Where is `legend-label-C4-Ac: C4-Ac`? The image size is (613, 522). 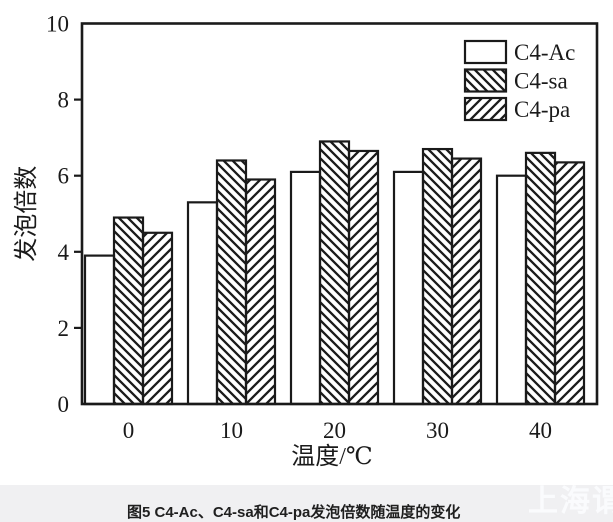 legend-label-C4-Ac: C4-Ac is located at coordinates (544, 52).